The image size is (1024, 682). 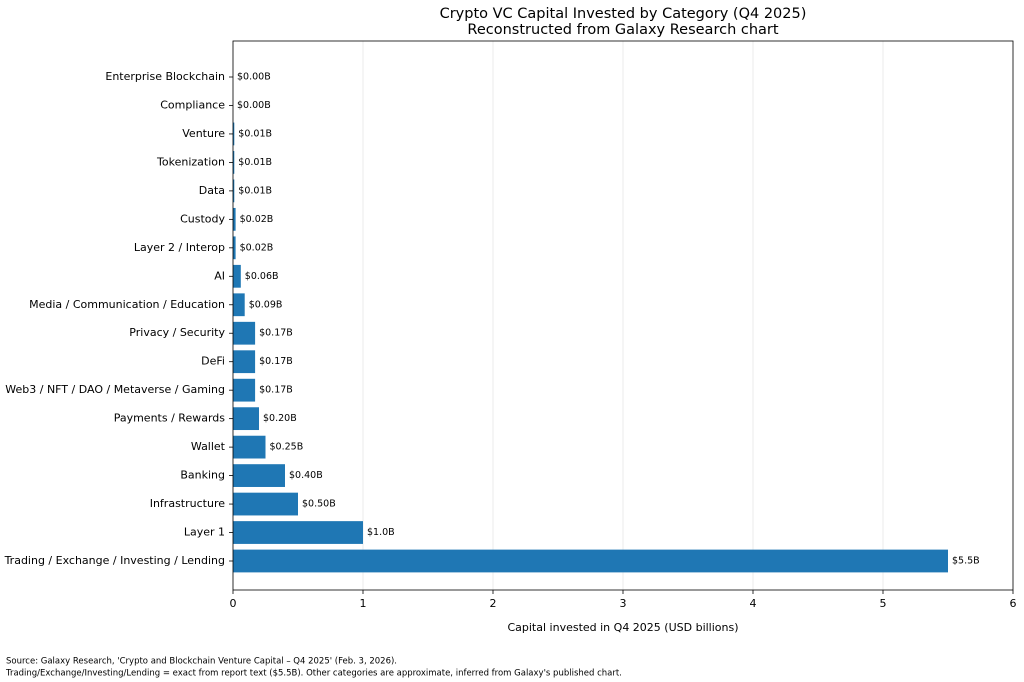 I want to click on y-tick-label: Web3 / NFT / DAO / Metaverse / Gaming, so click(x=115, y=389).